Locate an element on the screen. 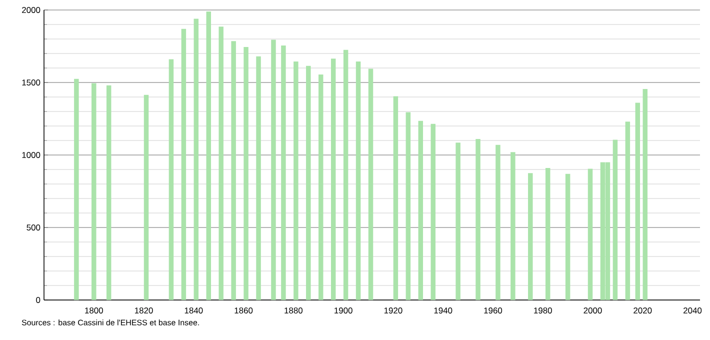  x-tick-label: 1820 is located at coordinates (143, 311).